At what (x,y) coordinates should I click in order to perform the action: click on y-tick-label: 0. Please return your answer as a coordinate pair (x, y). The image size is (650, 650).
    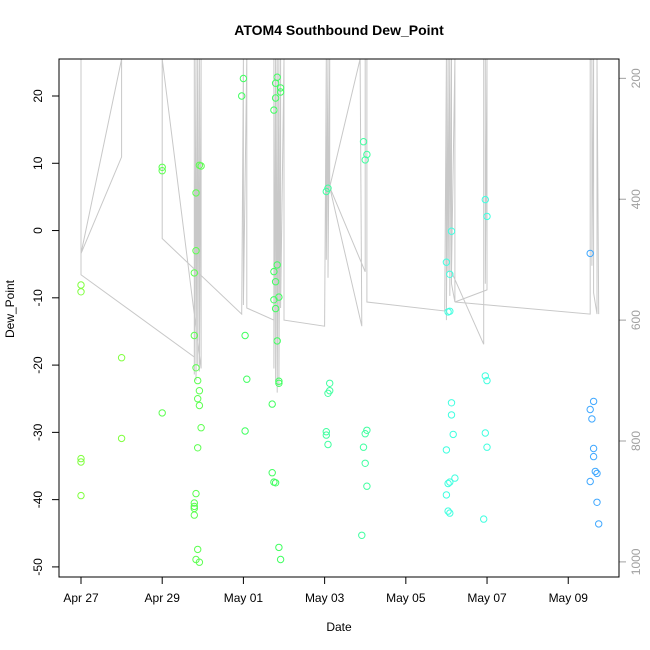
    Looking at the image, I should click on (38, 230).